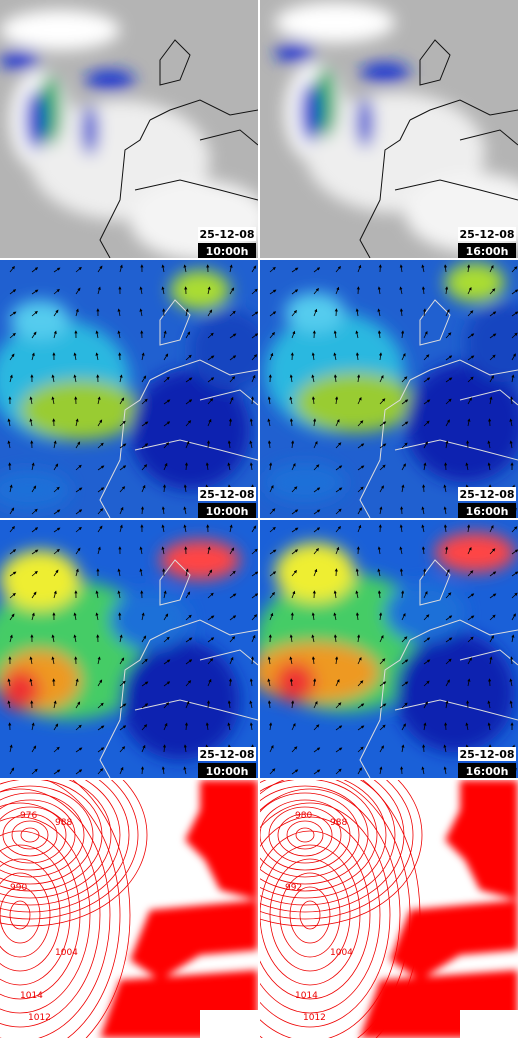  Describe the element at coordinates (28, 816) in the screenshot. I see `isobar-label: 976` at that location.